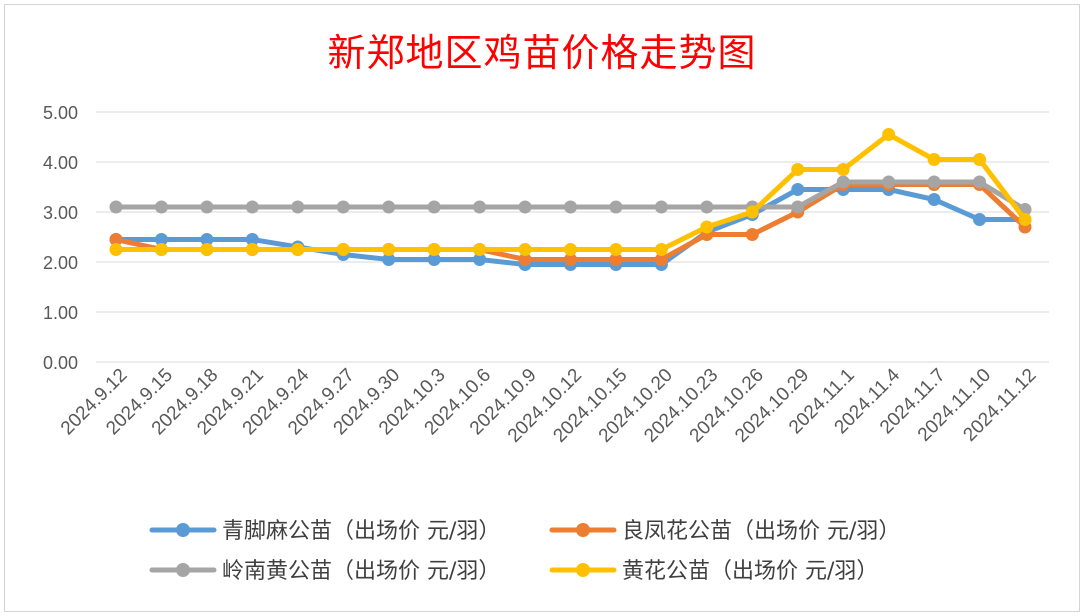  What do you see at coordinates (60, 263) in the screenshot?
I see `y-tick-label: 2.00` at bounding box center [60, 263].